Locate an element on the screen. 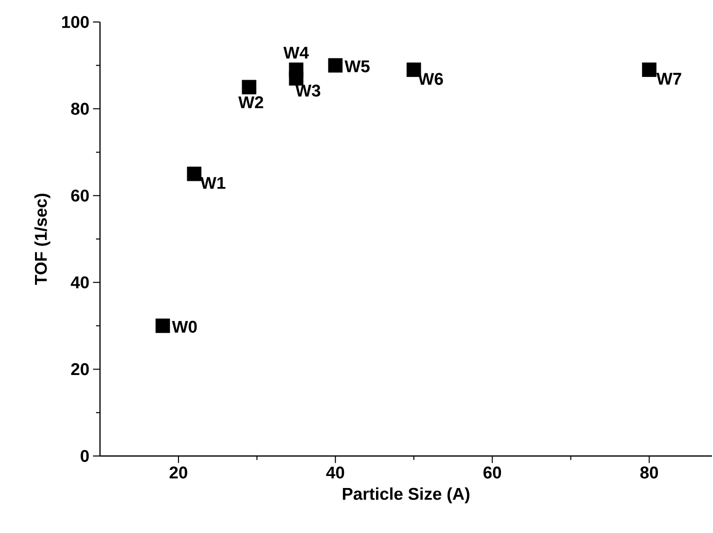 This screenshot has width=713, height=533. annotation: W4 is located at coordinates (296, 52).